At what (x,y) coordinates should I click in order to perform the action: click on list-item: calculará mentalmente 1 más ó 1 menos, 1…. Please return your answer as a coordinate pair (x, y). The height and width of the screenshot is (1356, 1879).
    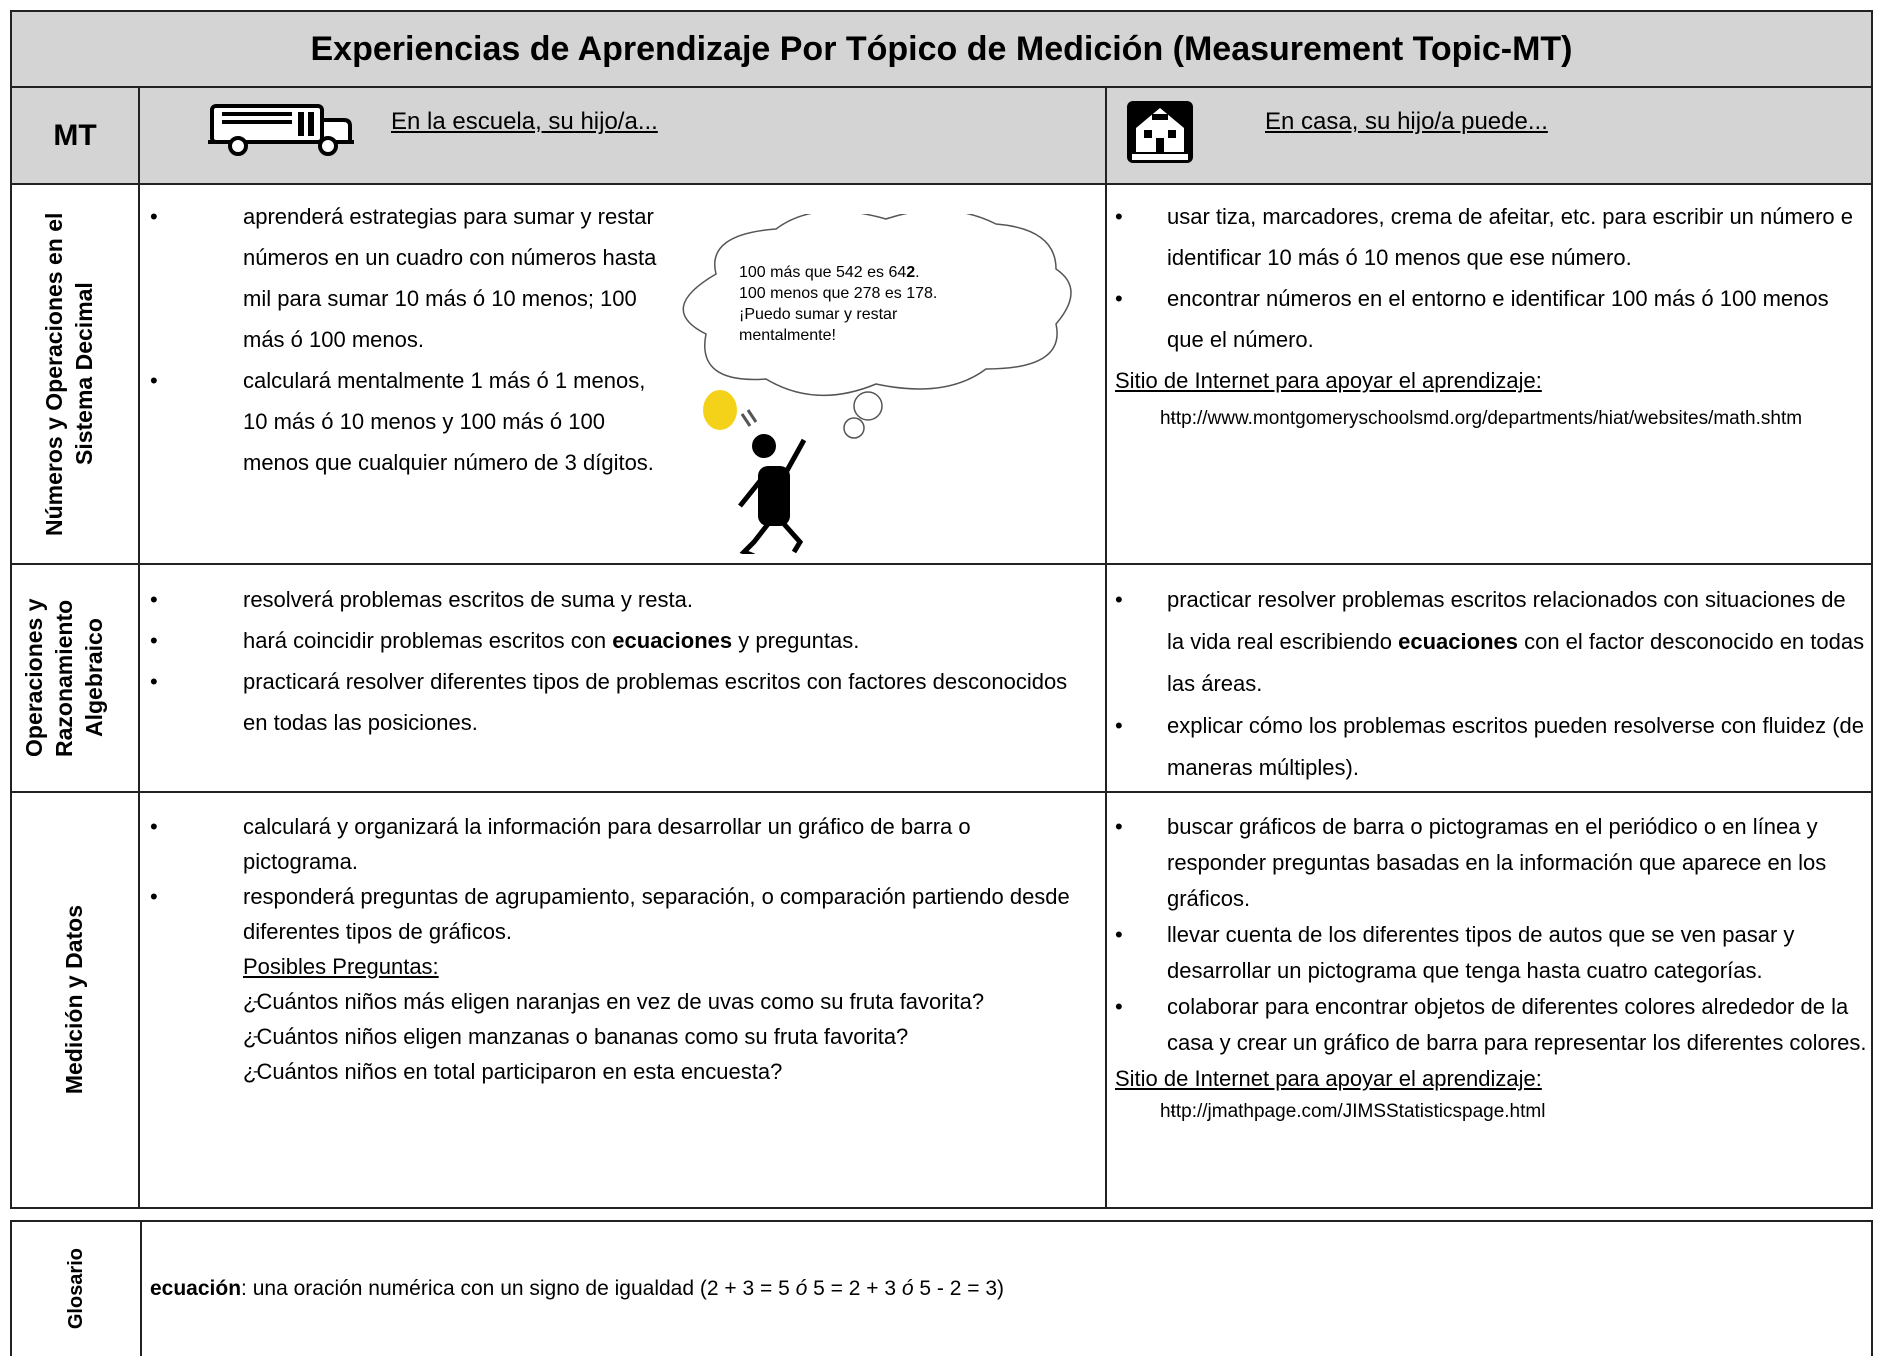
    Looking at the image, I should click on (400, 421).